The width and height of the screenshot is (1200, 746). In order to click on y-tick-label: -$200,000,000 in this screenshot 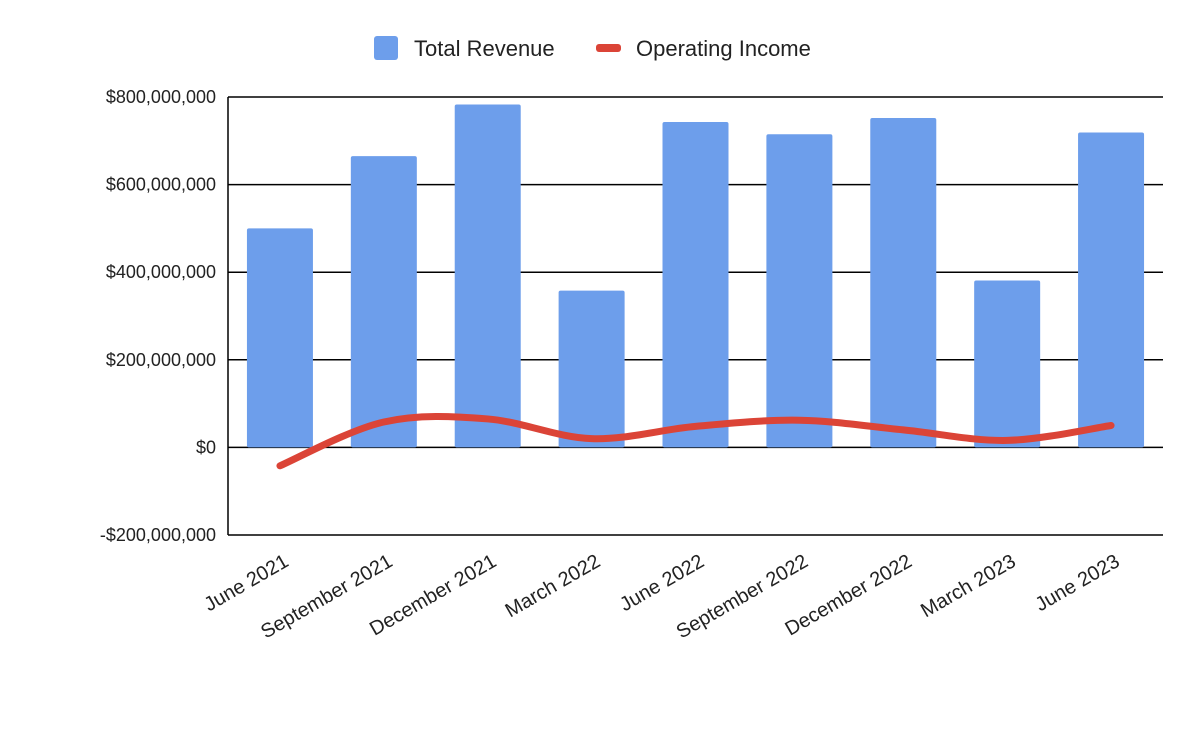, I will do `click(158, 535)`.